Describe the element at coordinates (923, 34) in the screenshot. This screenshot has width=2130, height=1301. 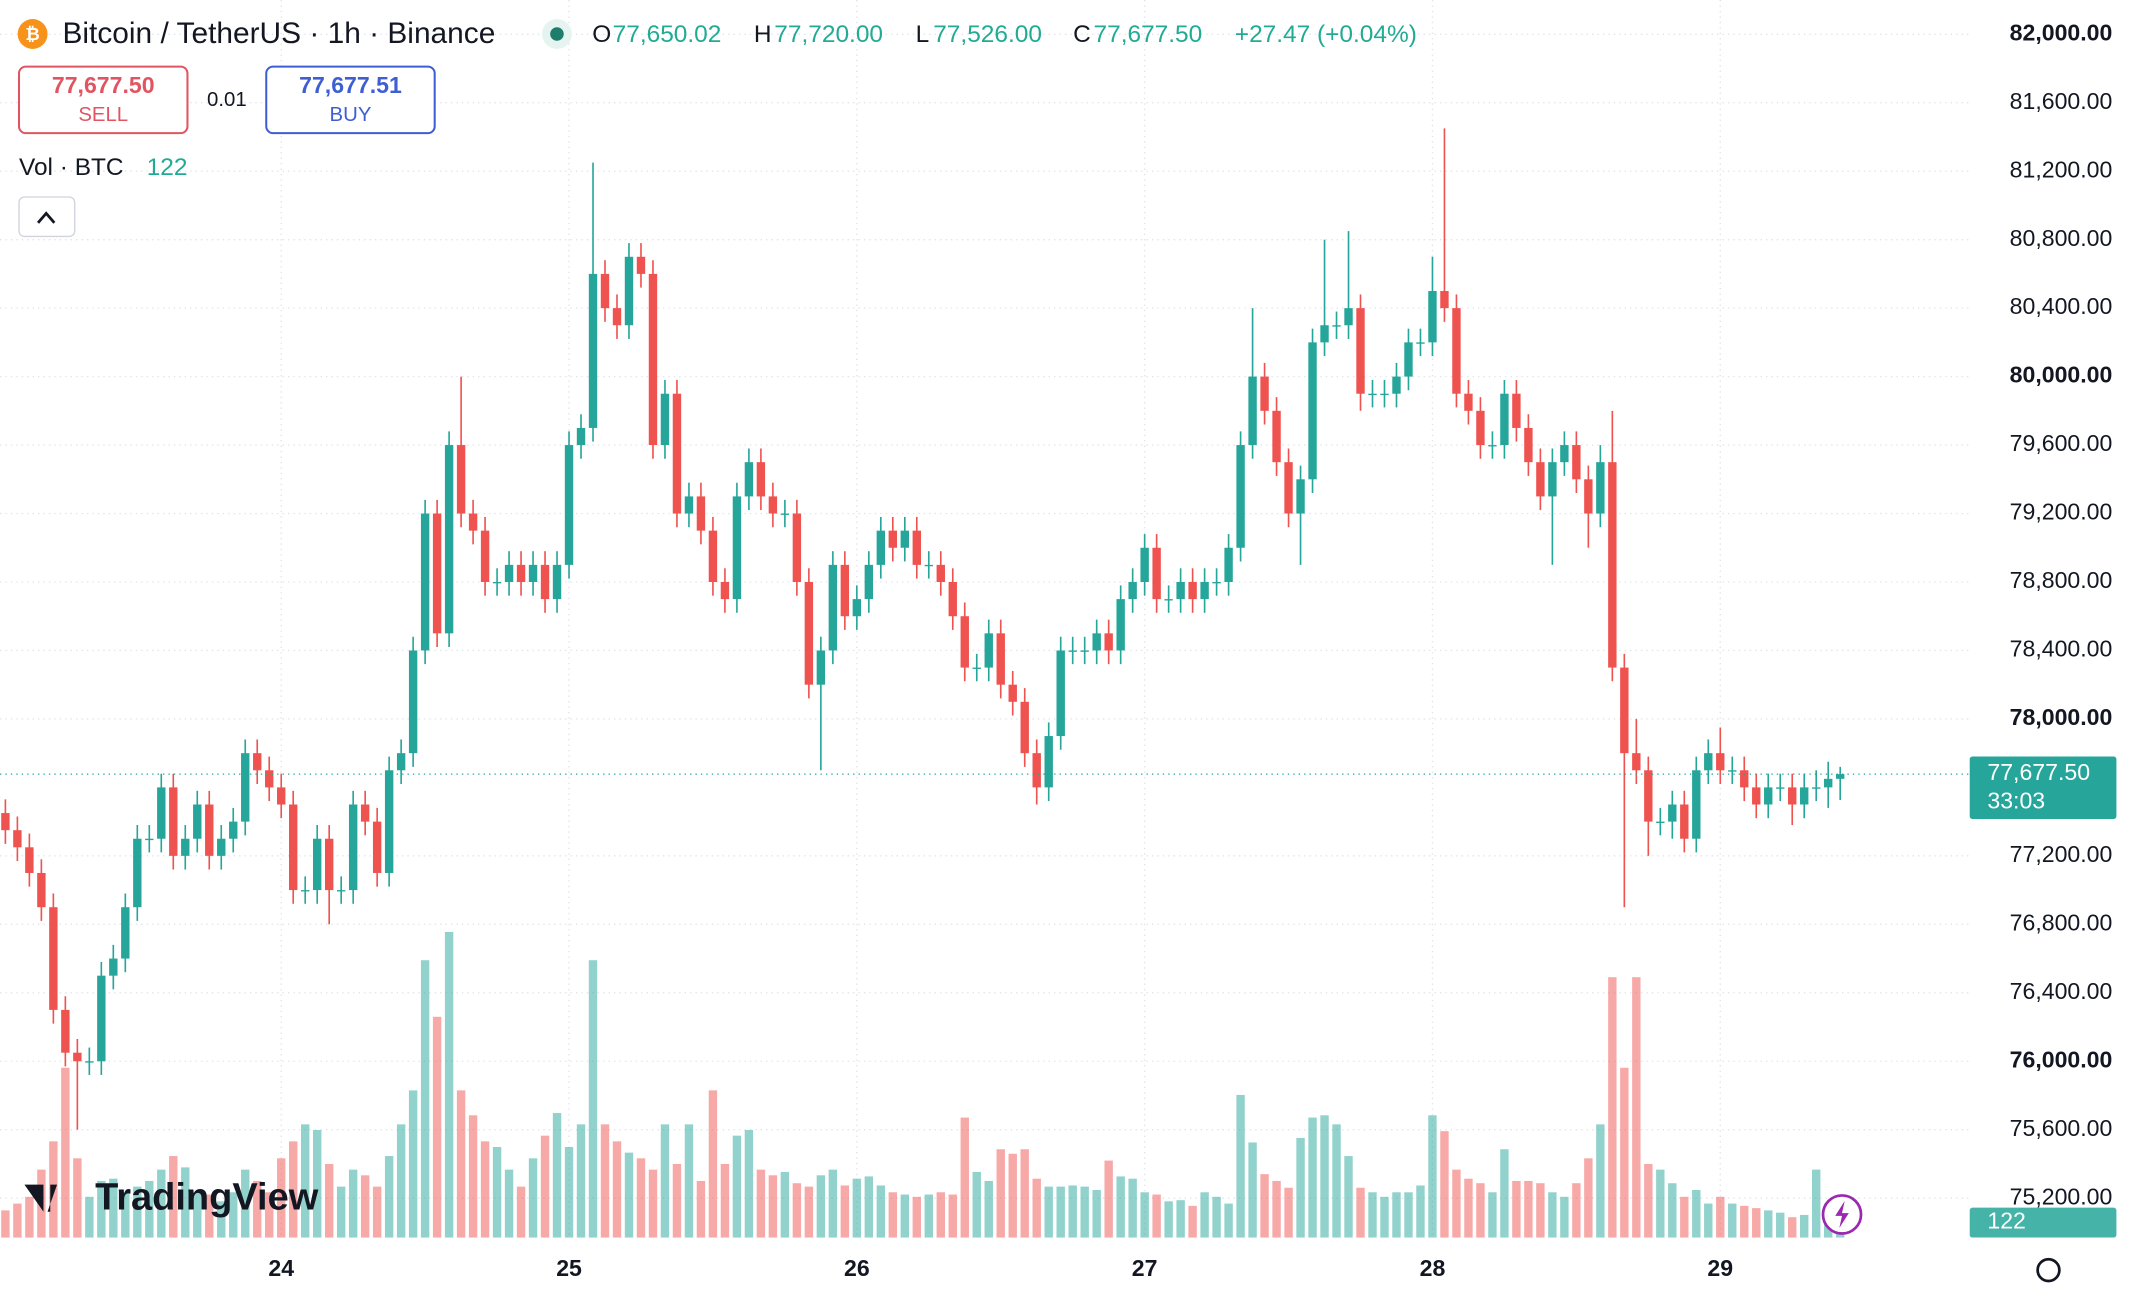
I see `l-label: L` at that location.